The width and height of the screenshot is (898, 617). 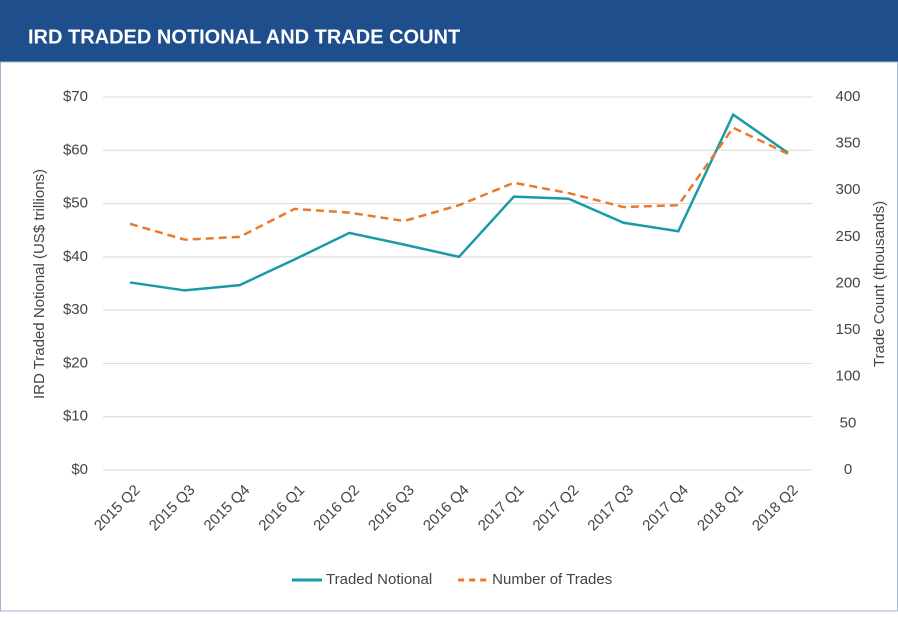 I want to click on y2-tick-label: 100, so click(x=847, y=376).